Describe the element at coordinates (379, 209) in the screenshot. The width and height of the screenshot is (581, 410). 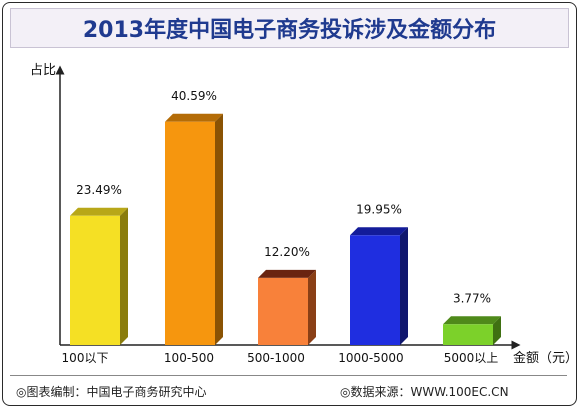
I see `value-label: 19.95%` at that location.